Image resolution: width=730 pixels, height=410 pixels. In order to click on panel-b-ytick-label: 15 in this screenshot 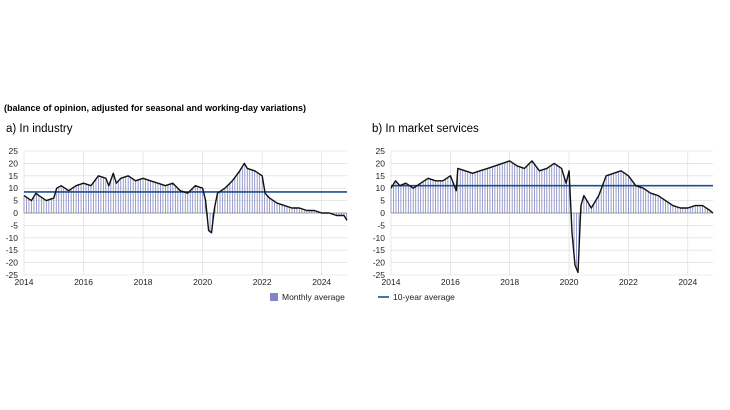, I will do `click(381, 176)`.